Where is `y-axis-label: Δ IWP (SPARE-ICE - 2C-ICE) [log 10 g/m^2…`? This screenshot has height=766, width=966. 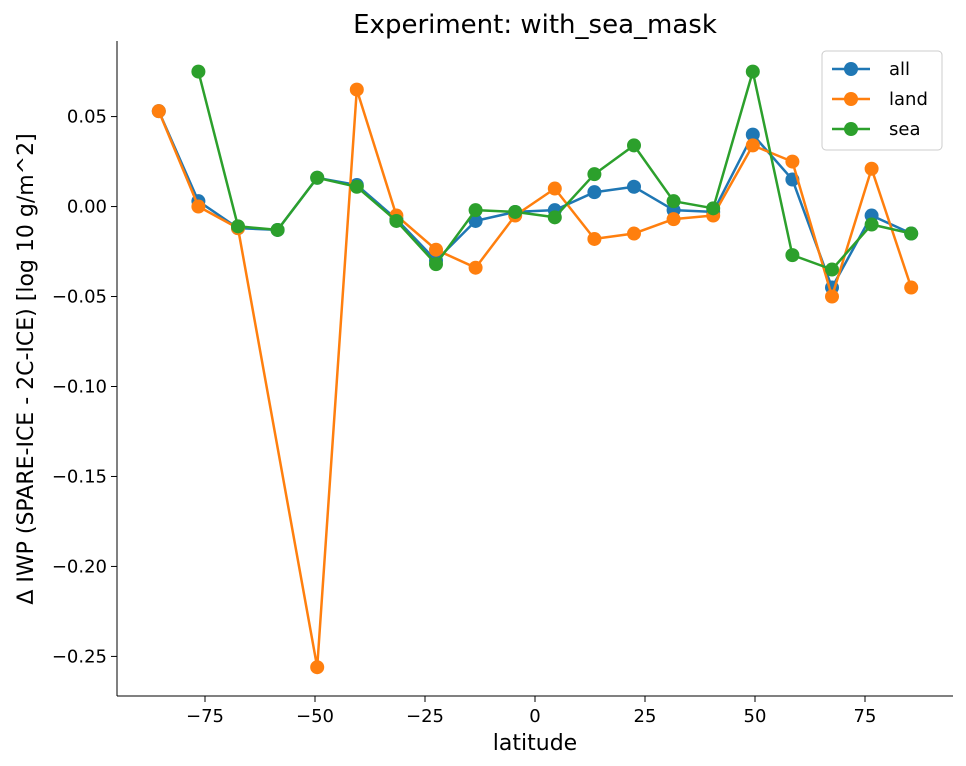 y-axis-label: Δ IWP (SPARE-ICE - 2C-ICE) [log 10 g/m^2… is located at coordinates (26, 368).